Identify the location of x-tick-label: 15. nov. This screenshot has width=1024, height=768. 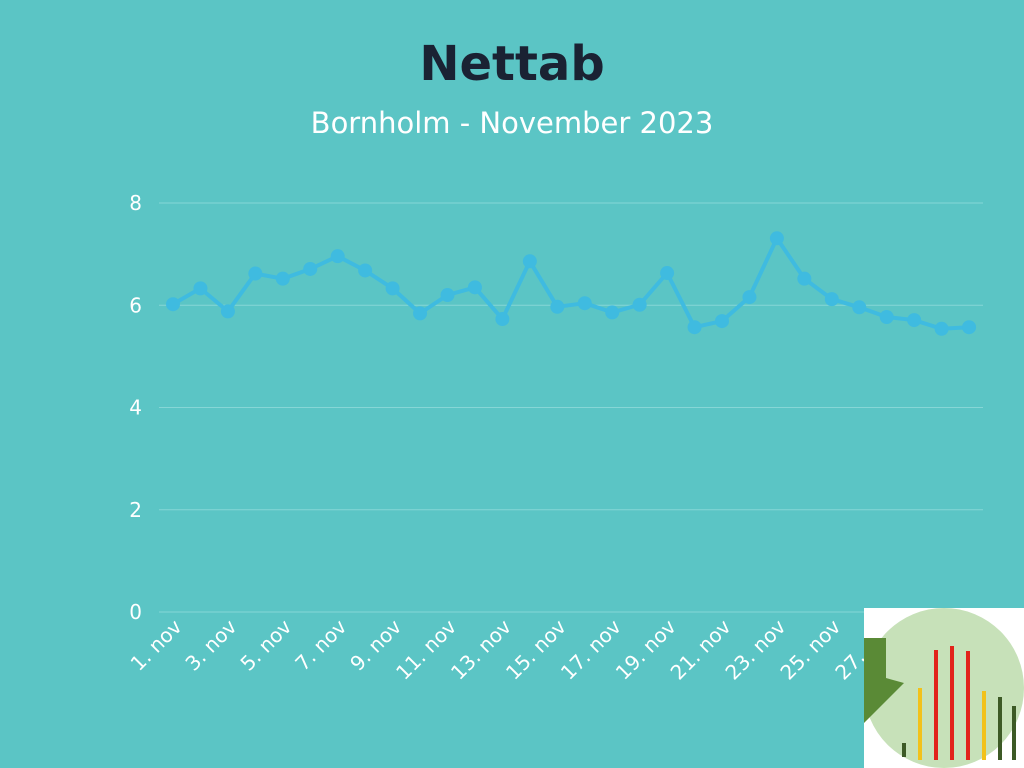
(536, 649).